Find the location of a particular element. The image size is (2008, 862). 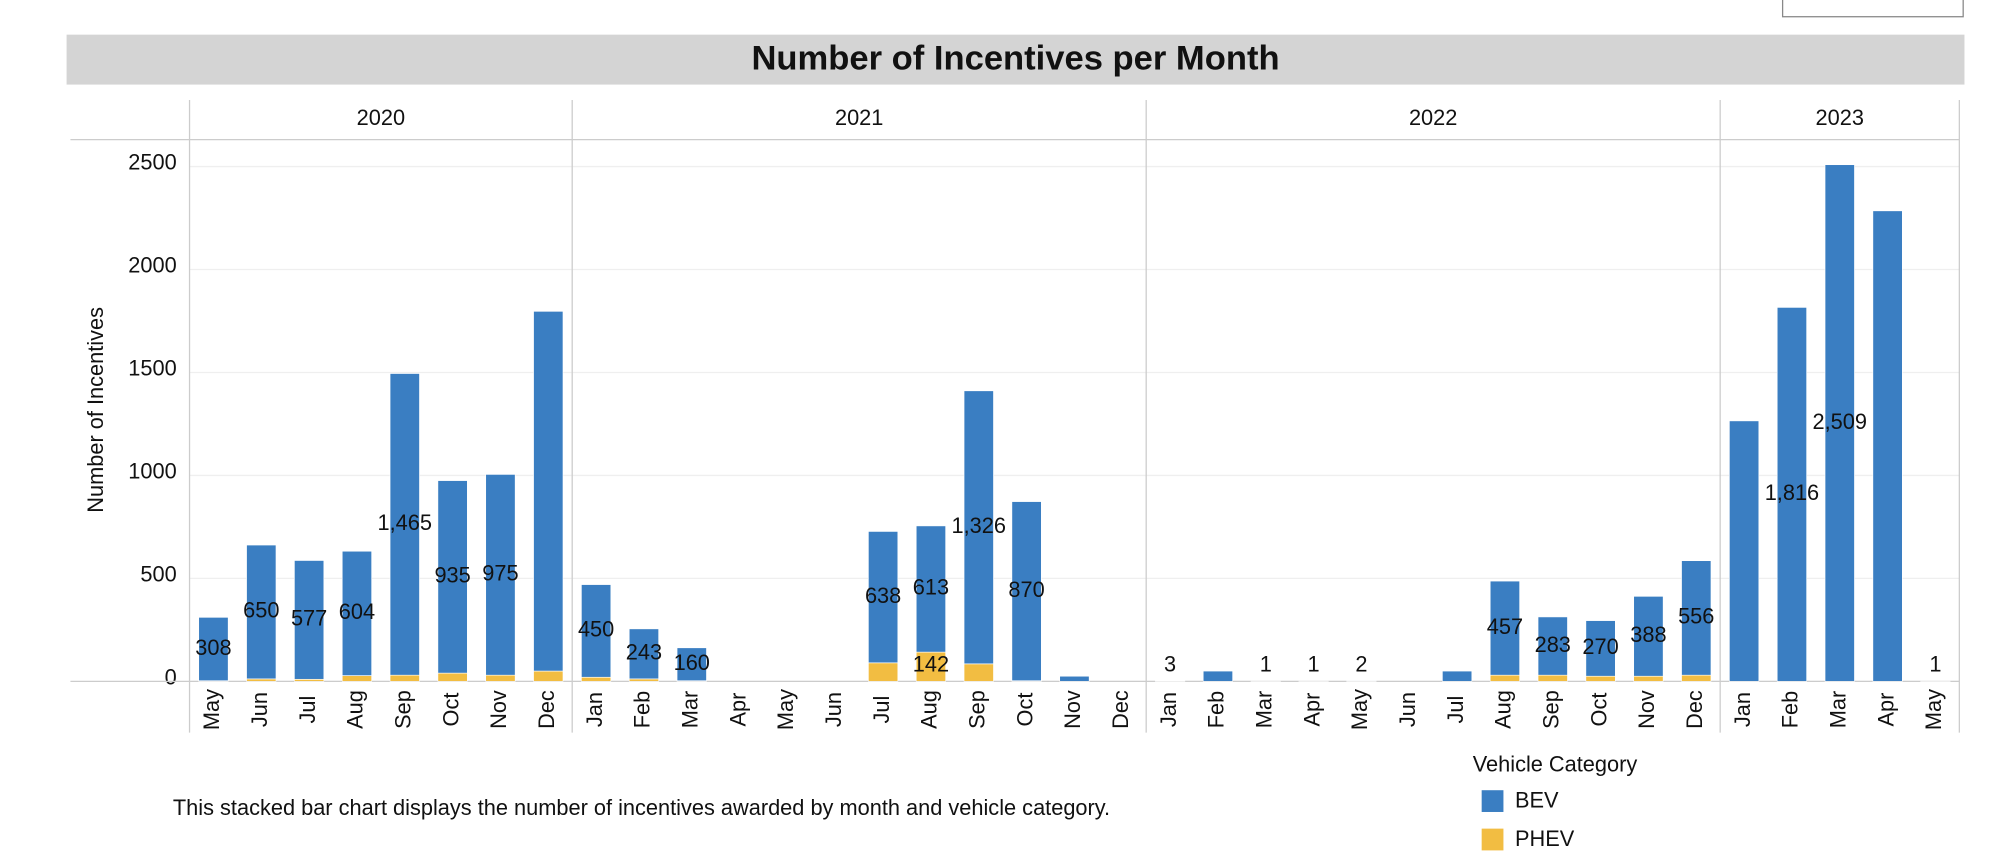

data-label: 1,816 is located at coordinates (1792, 492).